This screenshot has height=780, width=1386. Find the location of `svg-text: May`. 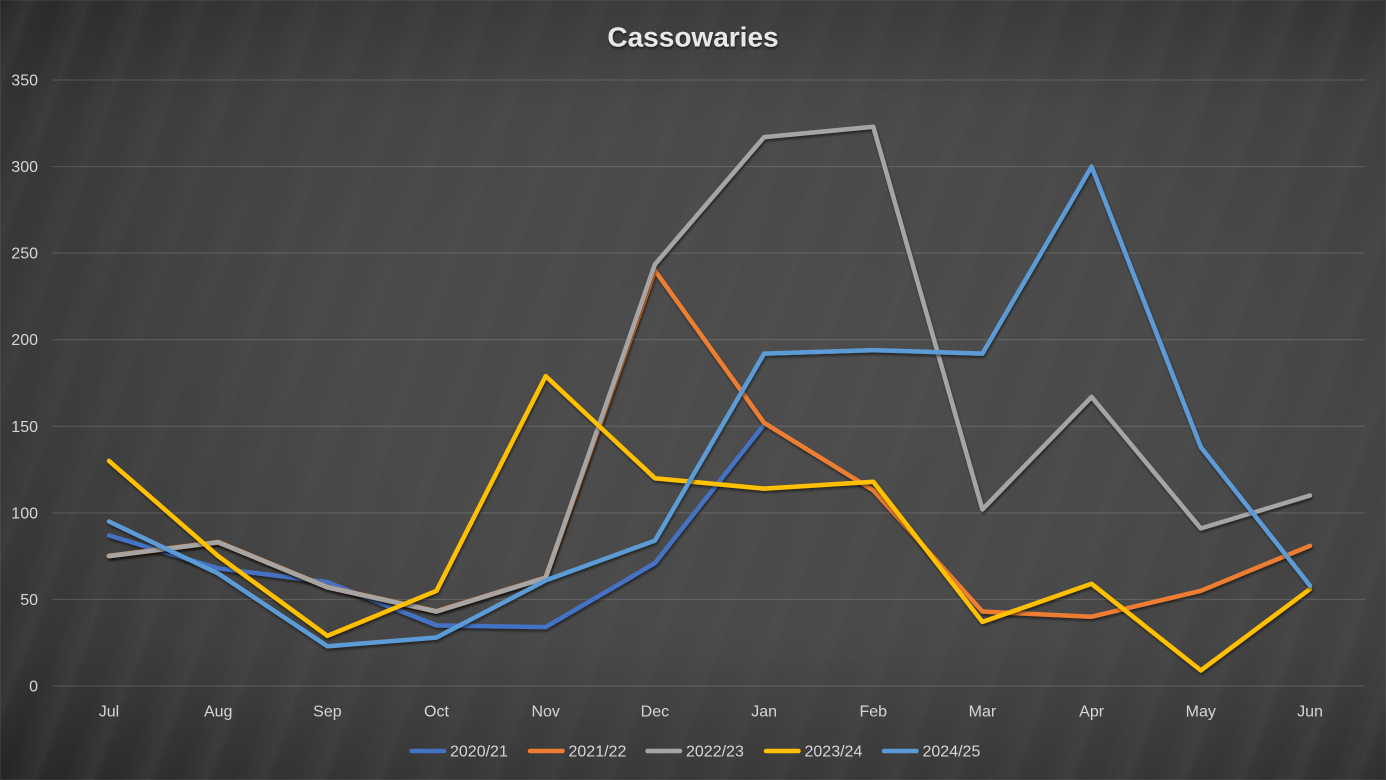

svg-text: May is located at coordinates (1201, 712).